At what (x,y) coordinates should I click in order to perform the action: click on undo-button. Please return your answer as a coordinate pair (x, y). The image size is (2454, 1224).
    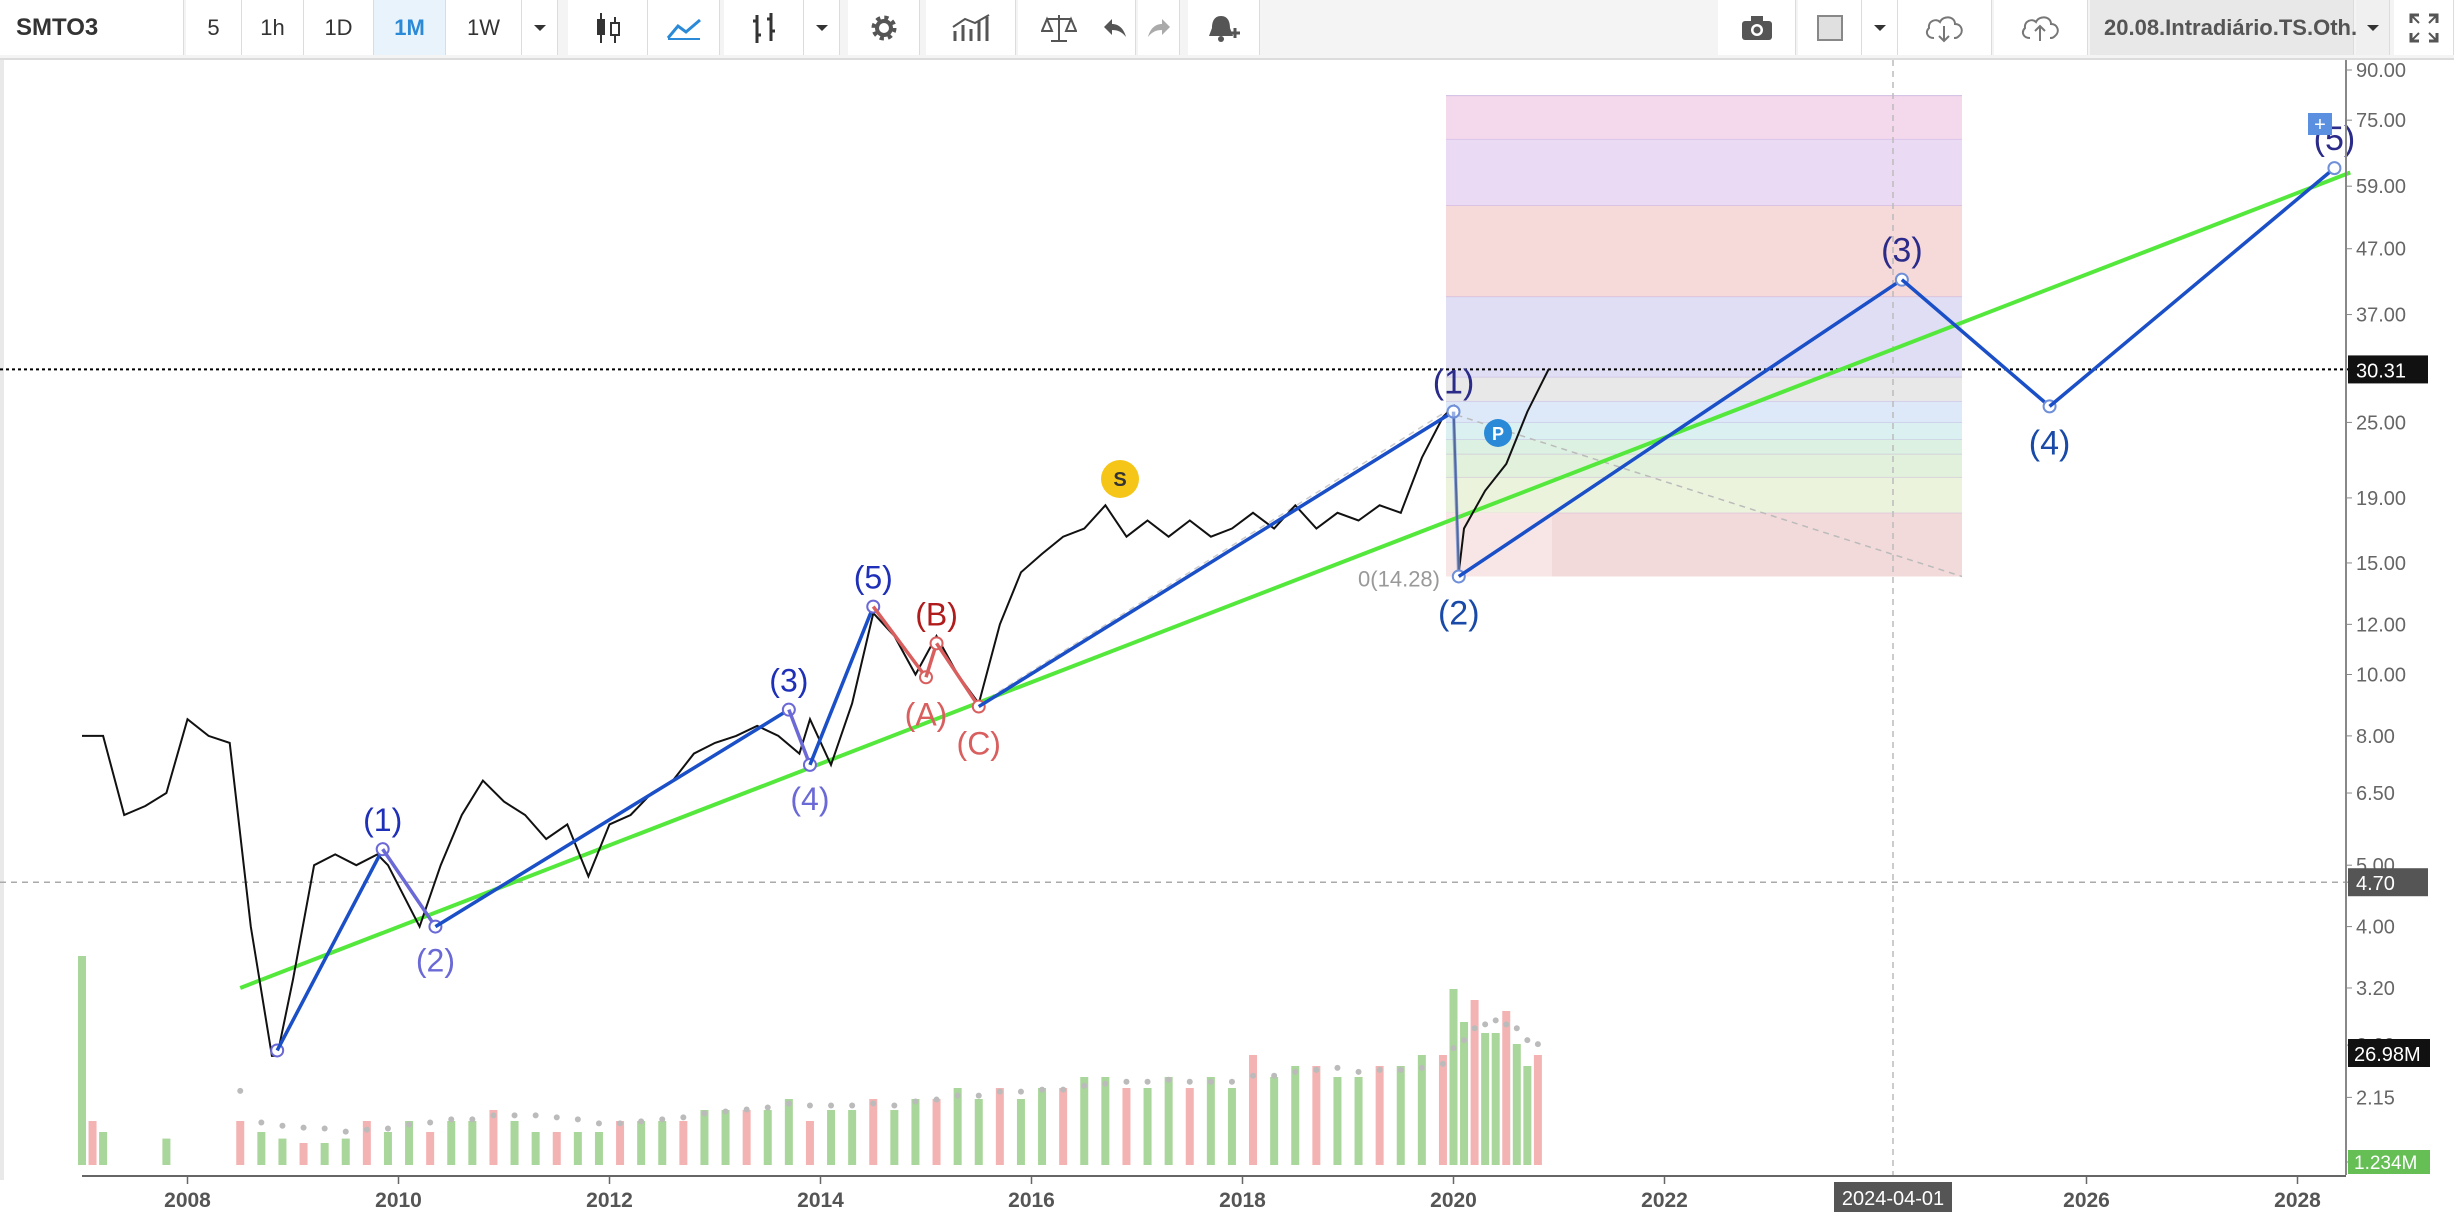
    Looking at the image, I should click on (1115, 27).